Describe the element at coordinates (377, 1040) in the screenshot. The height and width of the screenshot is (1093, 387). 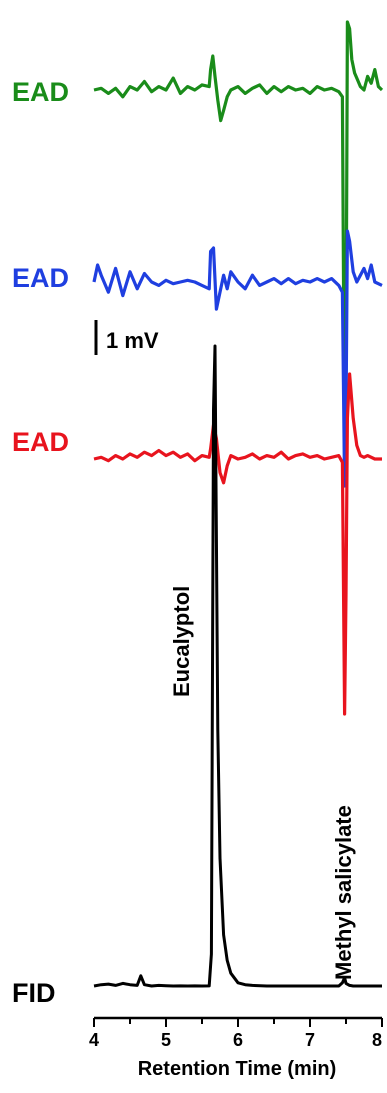
I see `x-tick-label: 8` at that location.